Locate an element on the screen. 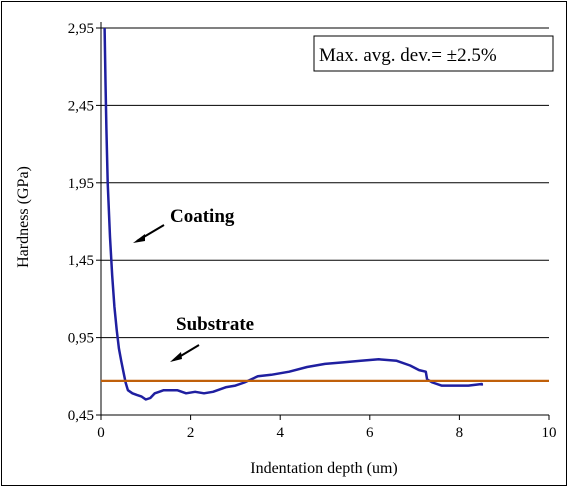 The width and height of the screenshot is (568, 487). y-axis-title: Hardness (GPa) is located at coordinates (23, 217).